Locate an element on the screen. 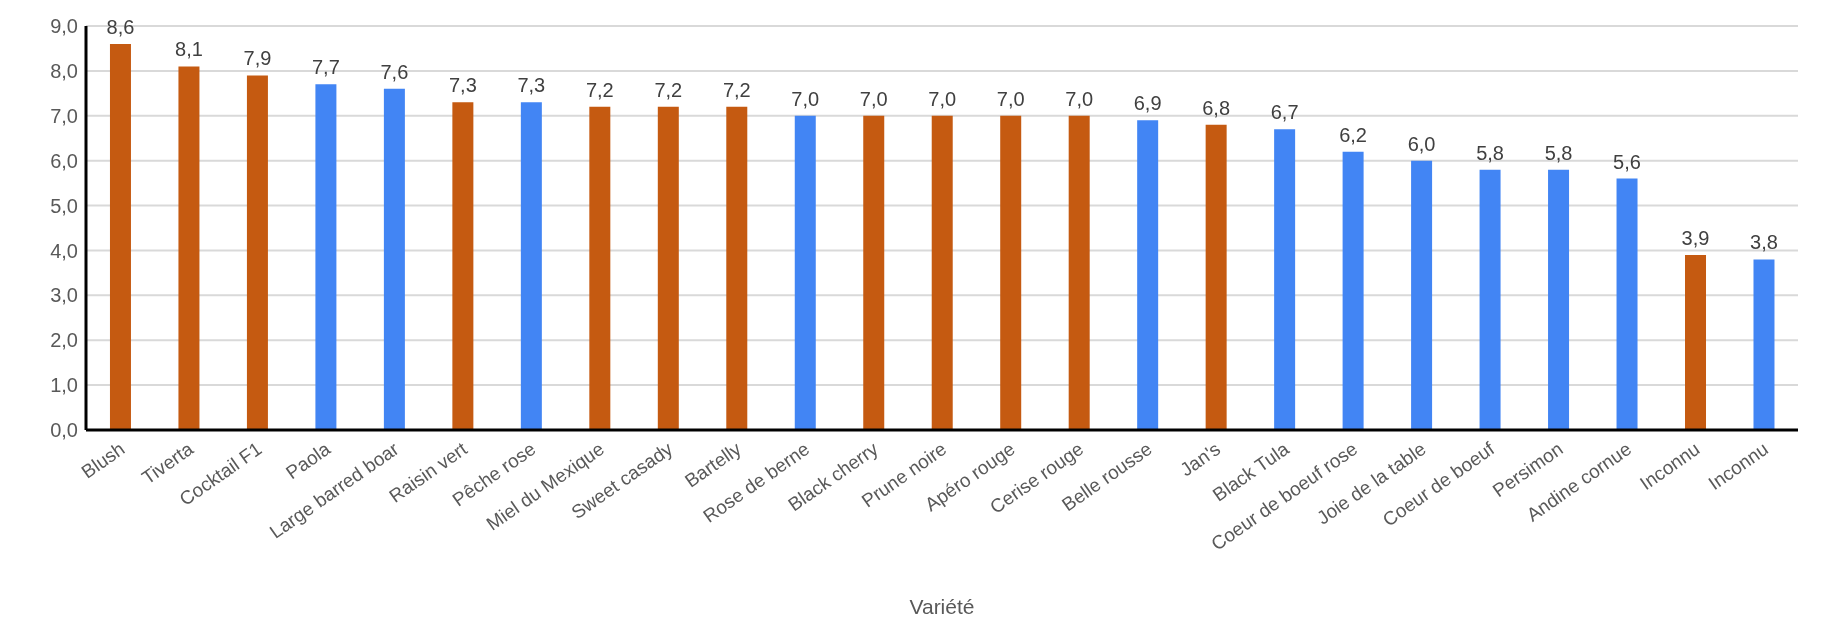 This screenshot has height=632, width=1823. data-label: 6,9 is located at coordinates (1147, 103).